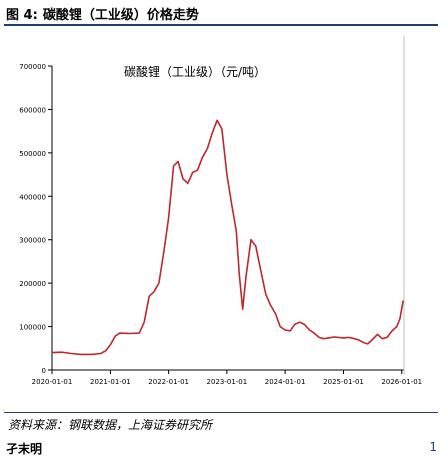 Image resolution: width=447 pixels, height=457 pixels. Describe the element at coordinates (120, 15) in the screenshot. I see `figure-caption: 碳酸锂（工业级）价格走势` at that location.